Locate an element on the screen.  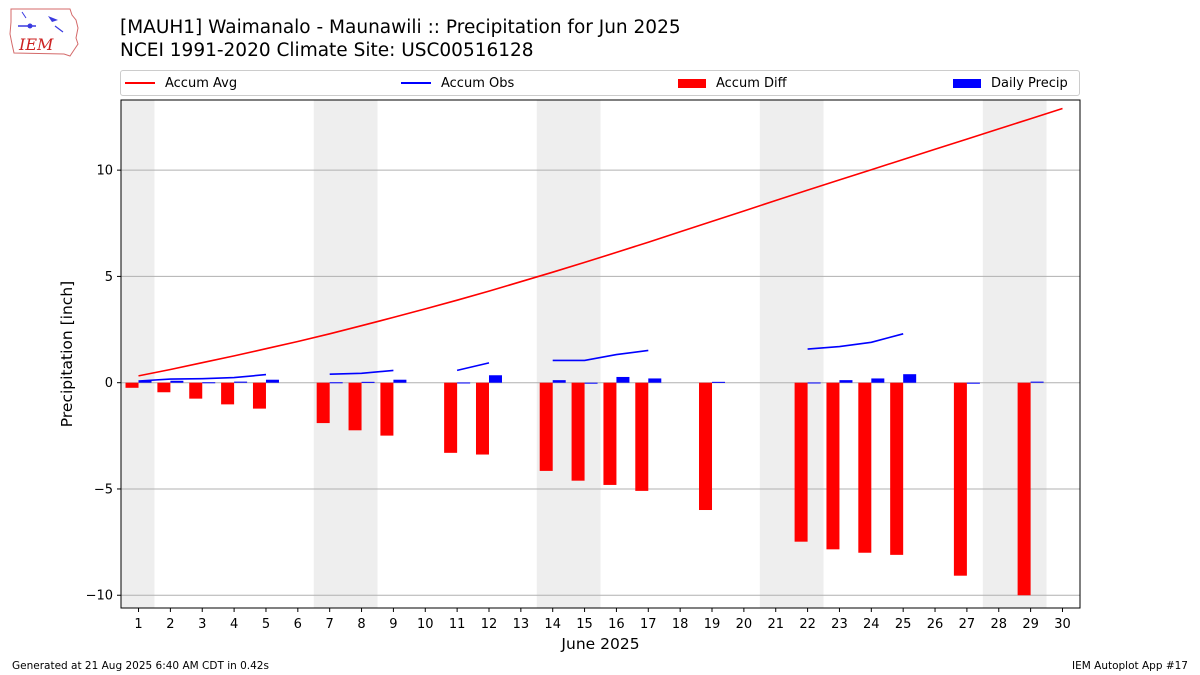
x-tick-label: 4 is located at coordinates (234, 624).